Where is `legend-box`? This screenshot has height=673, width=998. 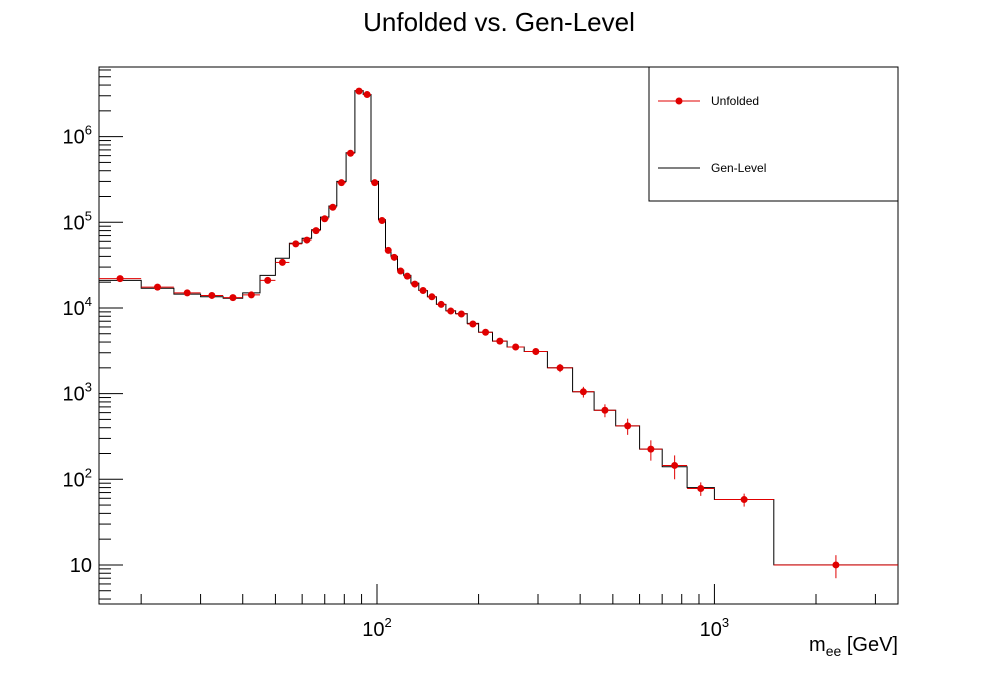
legend-box is located at coordinates (773, 134).